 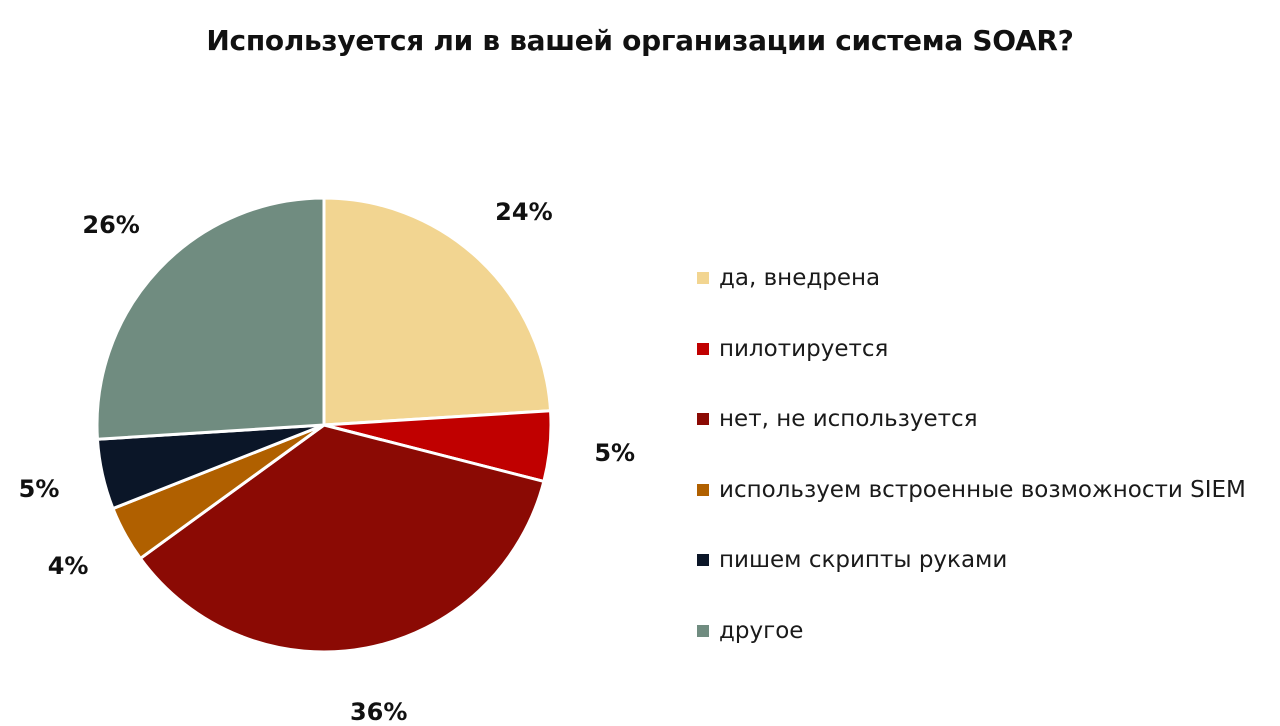 I want to click on legend-item: используем встроенные возможности SIEM, so click(x=971, y=490).